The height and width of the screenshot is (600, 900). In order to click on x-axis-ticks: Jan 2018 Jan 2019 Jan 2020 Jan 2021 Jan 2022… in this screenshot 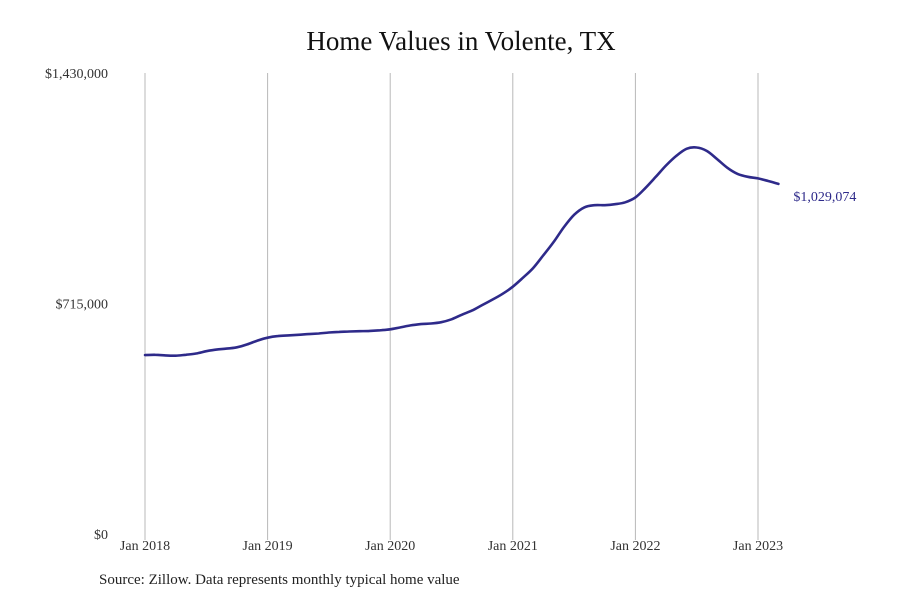, I will do `click(451, 546)`.